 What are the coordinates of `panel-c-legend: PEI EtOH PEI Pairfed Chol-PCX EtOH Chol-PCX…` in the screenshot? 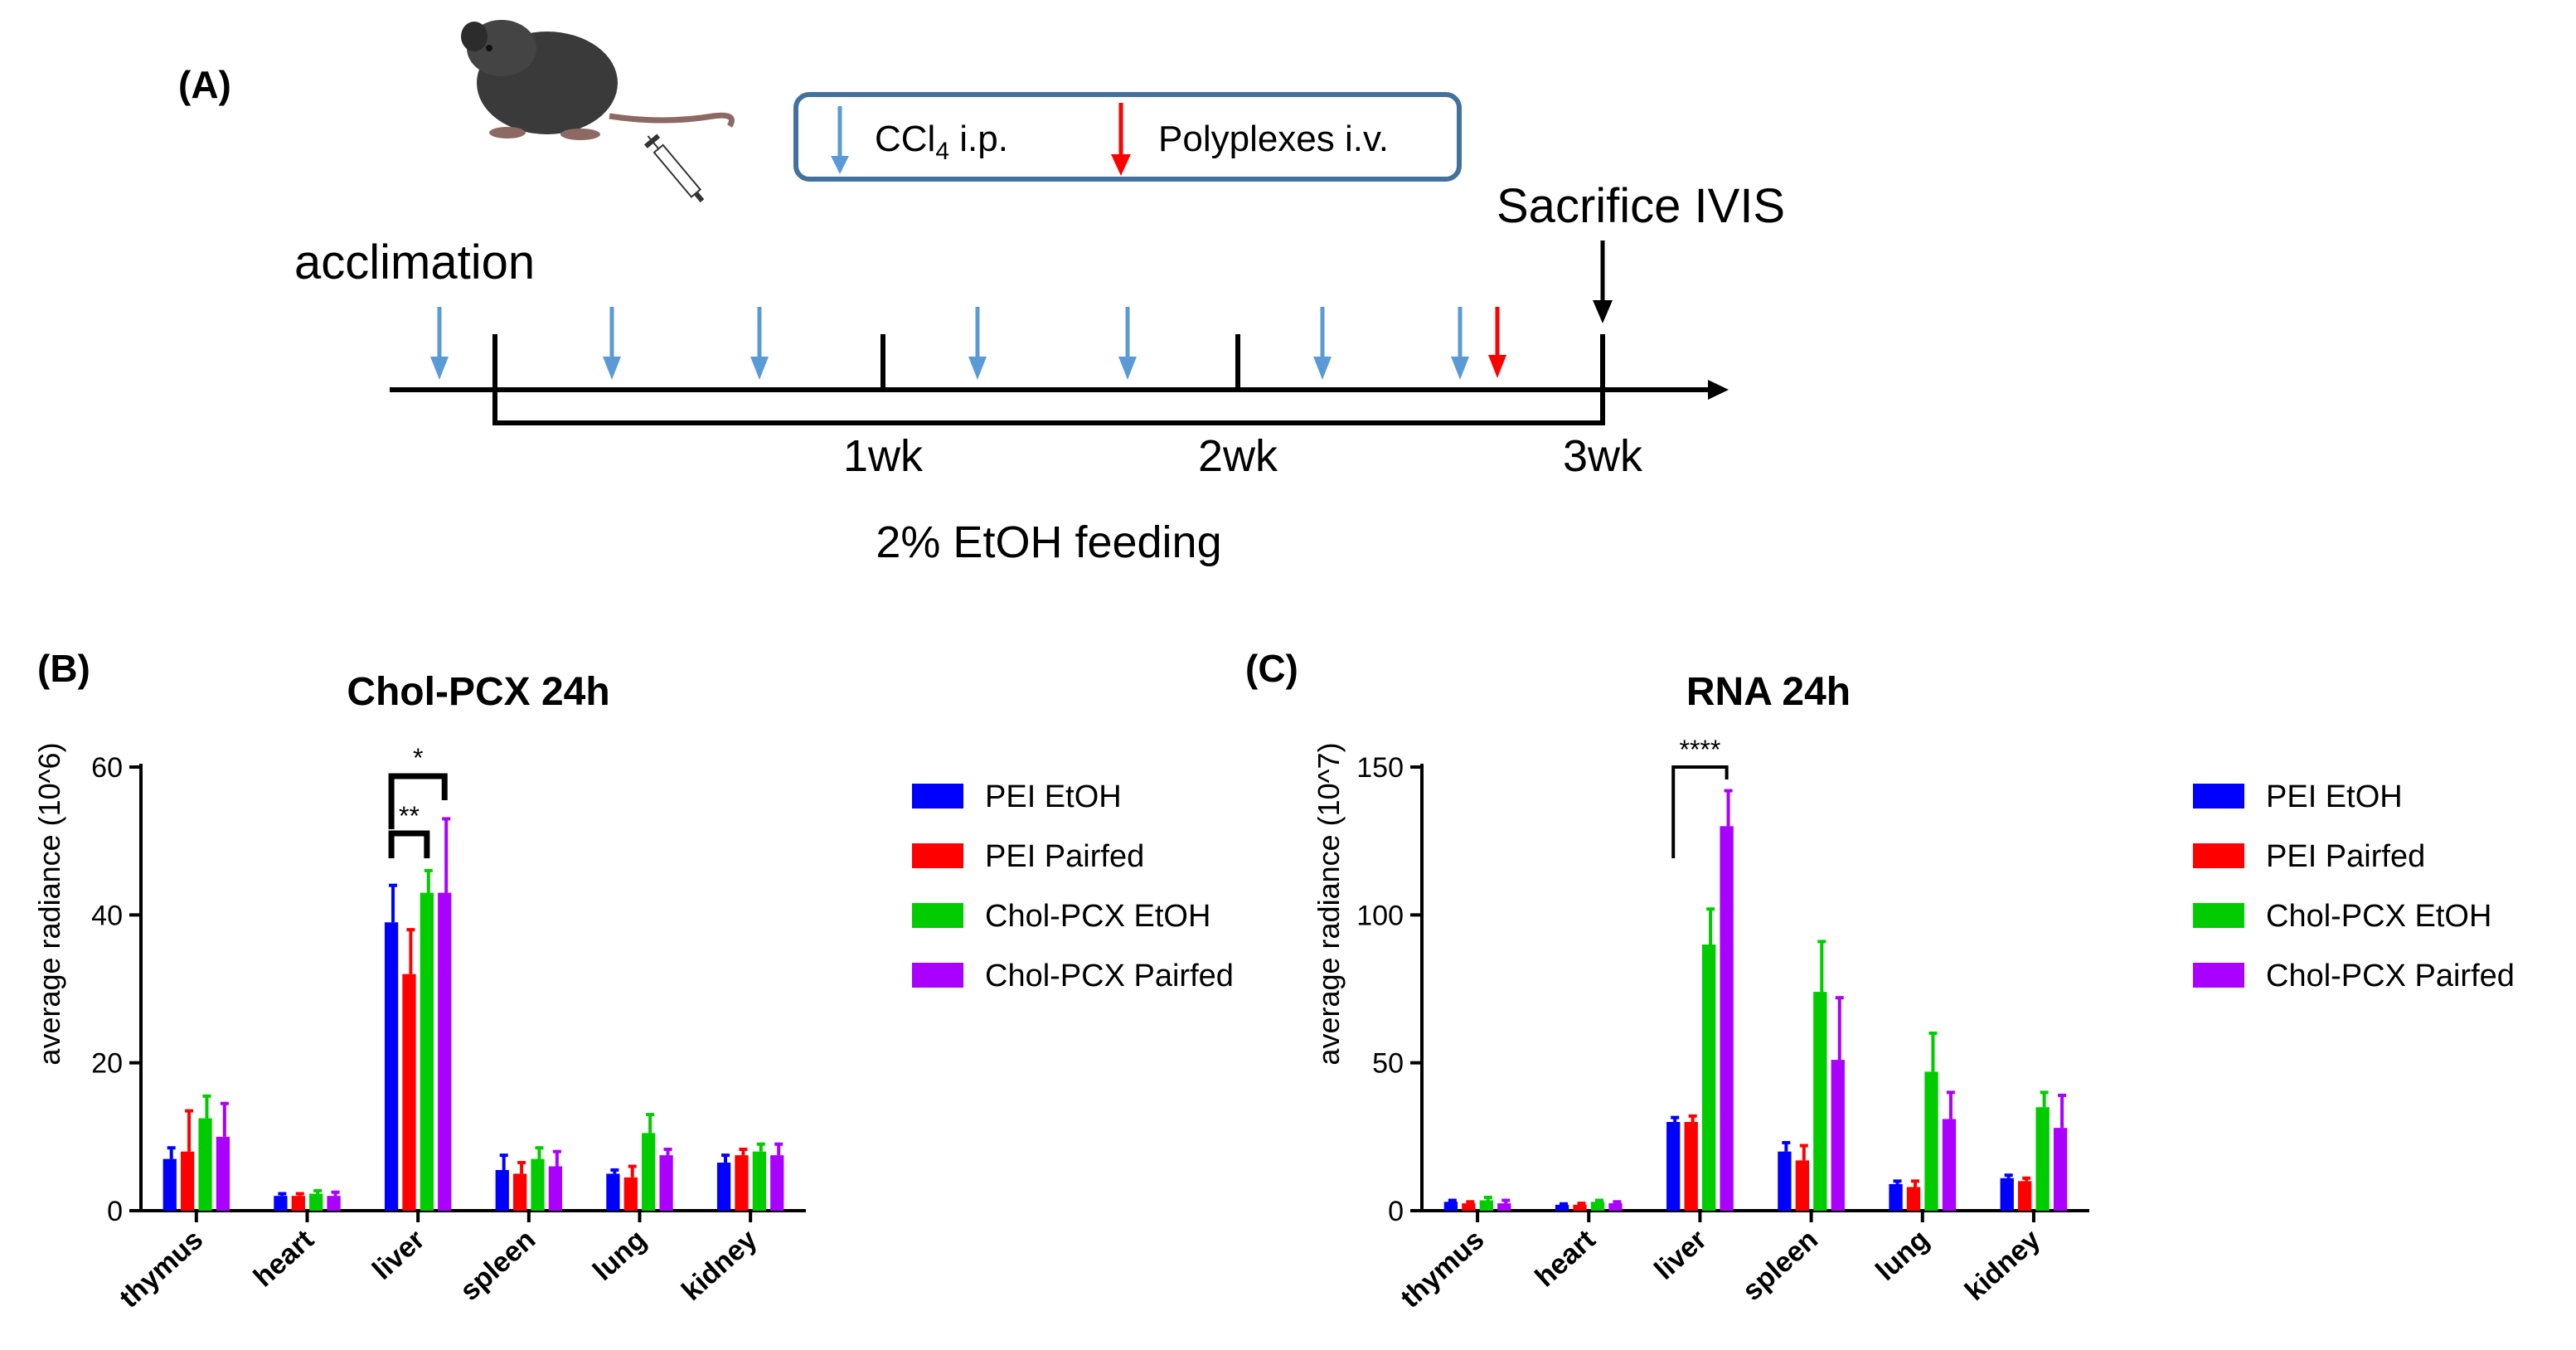 It's located at (2354, 886).